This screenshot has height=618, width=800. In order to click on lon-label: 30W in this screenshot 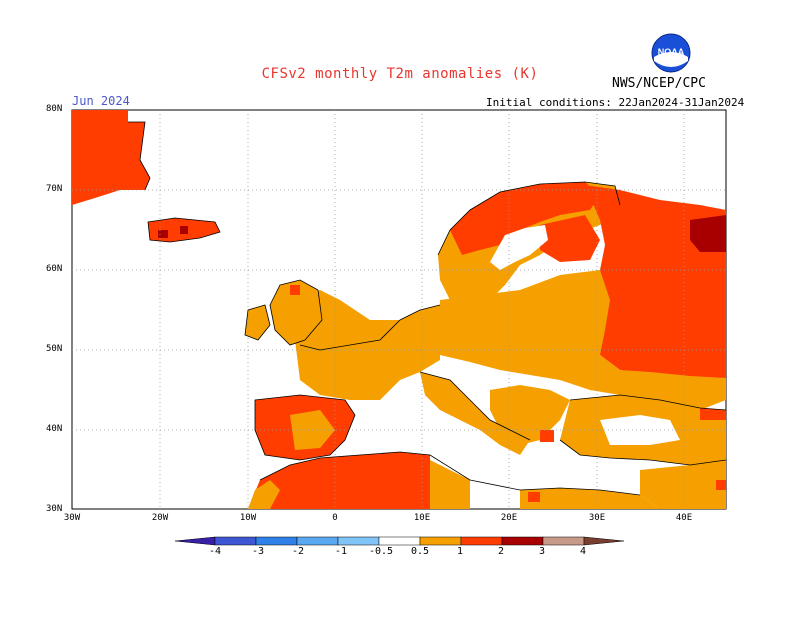, I will do `click(72, 518)`.